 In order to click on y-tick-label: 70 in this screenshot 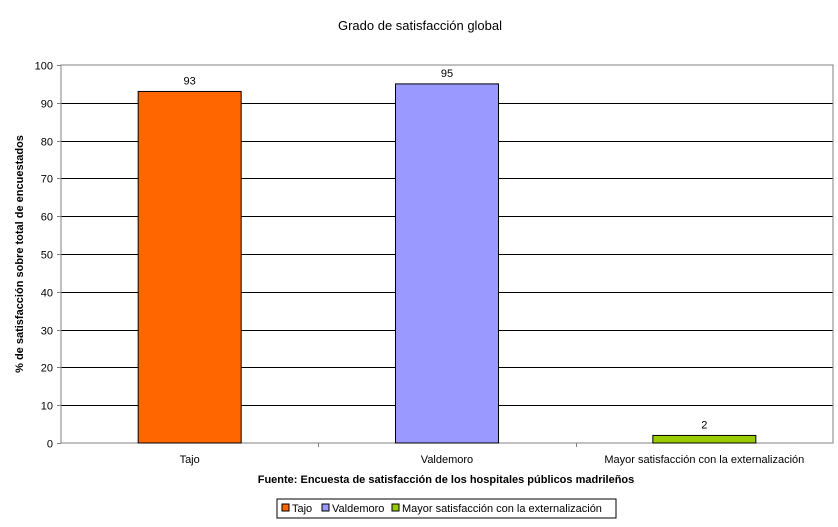, I will do `click(47, 180)`.